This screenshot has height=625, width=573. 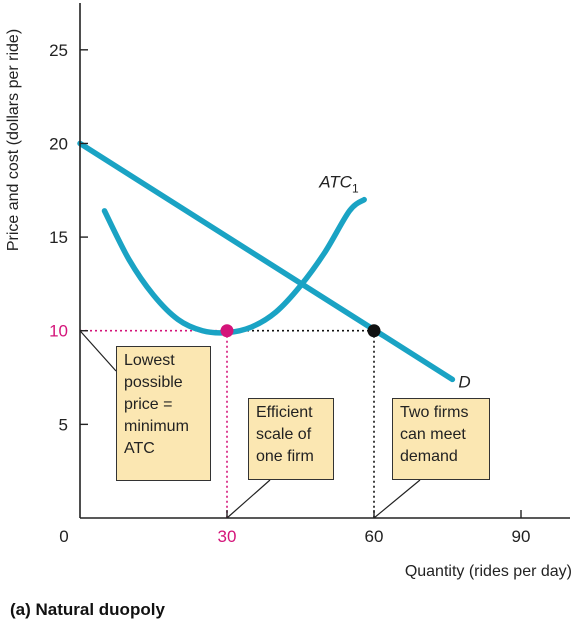 What do you see at coordinates (433, 434) in the screenshot?
I see `annotation-line: can meet` at bounding box center [433, 434].